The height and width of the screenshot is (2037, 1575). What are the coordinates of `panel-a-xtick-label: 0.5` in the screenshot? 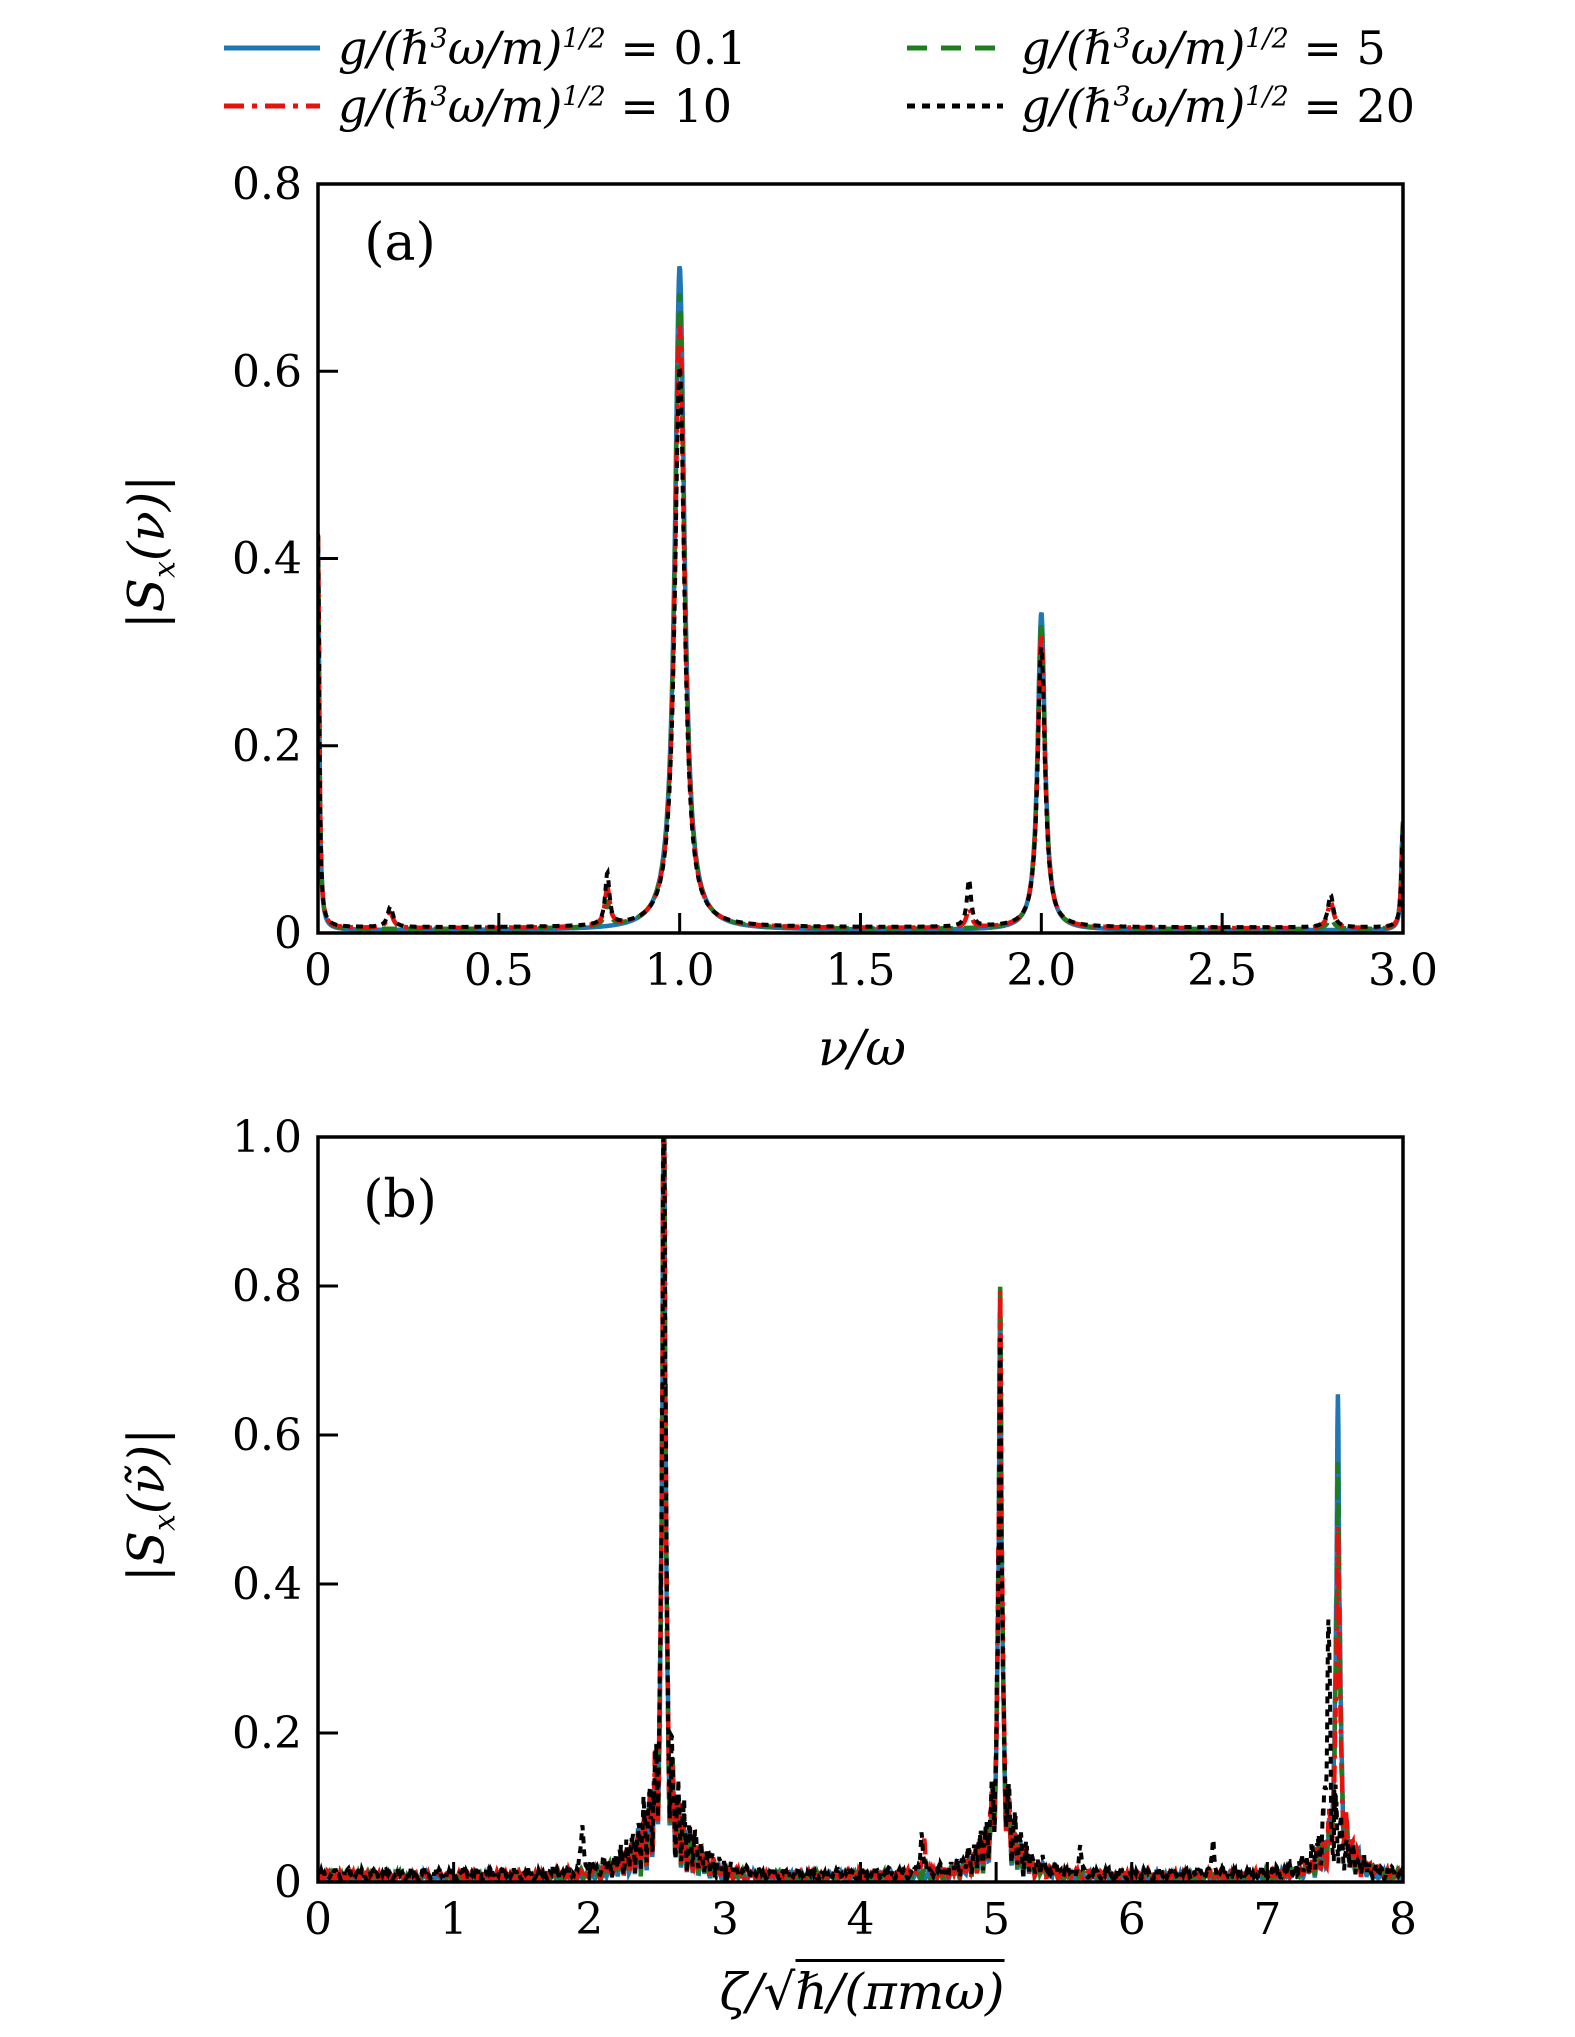 It's located at (499, 970).